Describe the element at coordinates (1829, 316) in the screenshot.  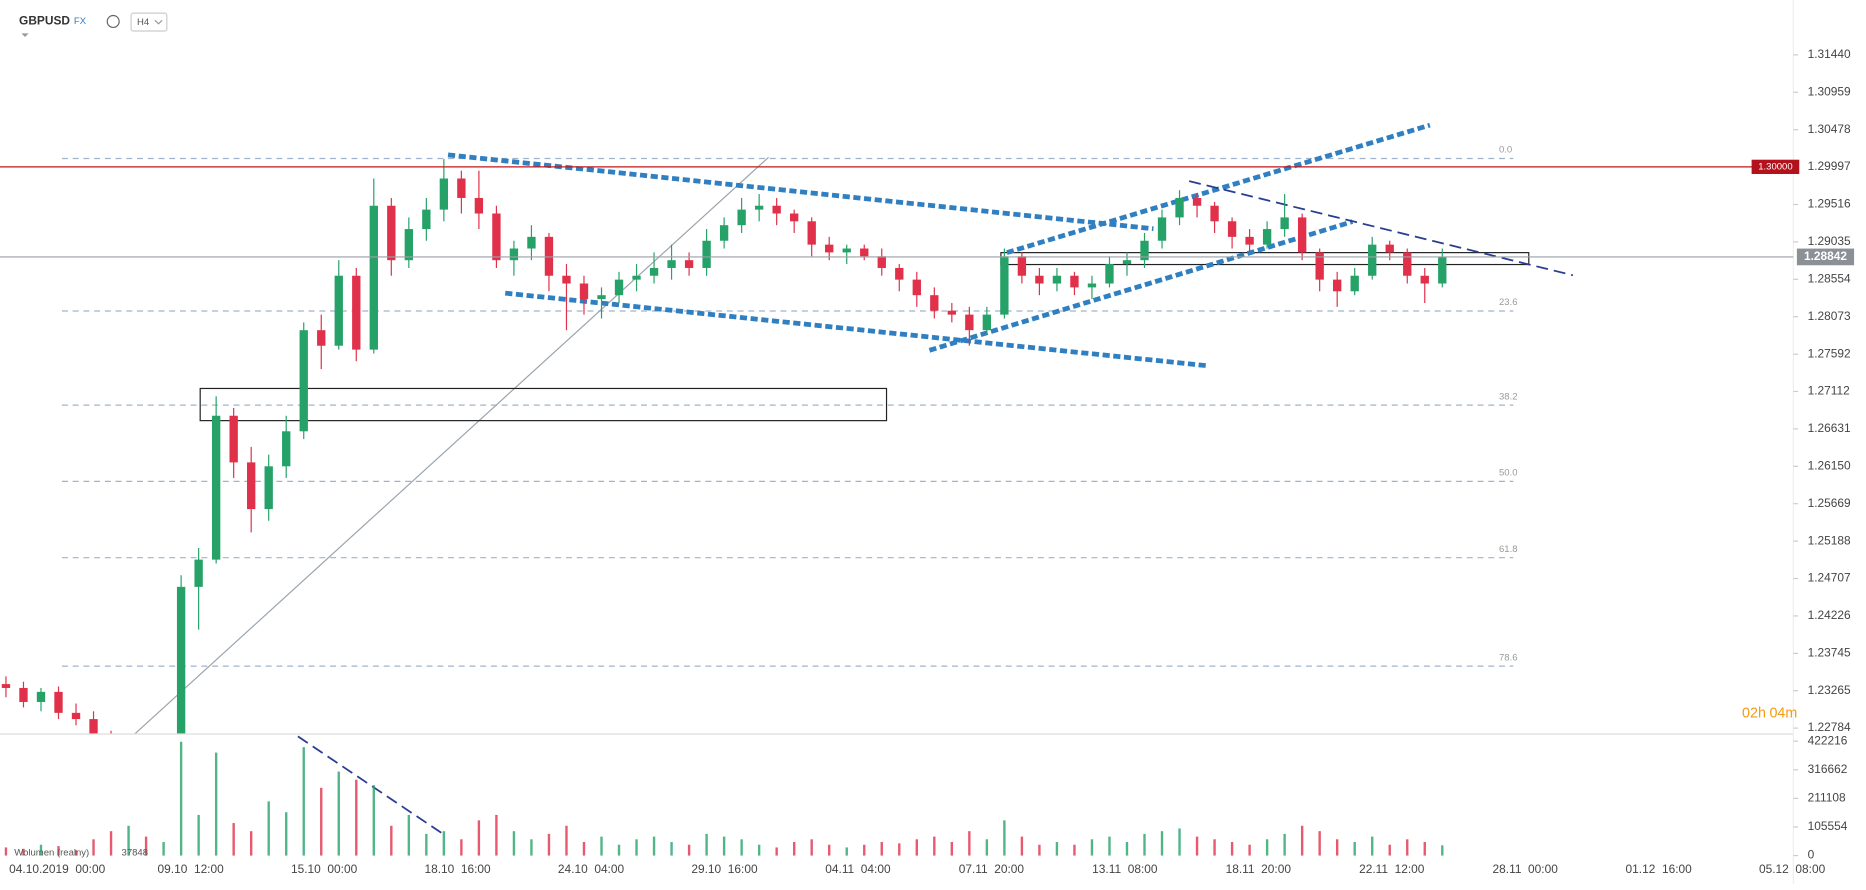
I see `y-tick-label: 1.28073` at that location.